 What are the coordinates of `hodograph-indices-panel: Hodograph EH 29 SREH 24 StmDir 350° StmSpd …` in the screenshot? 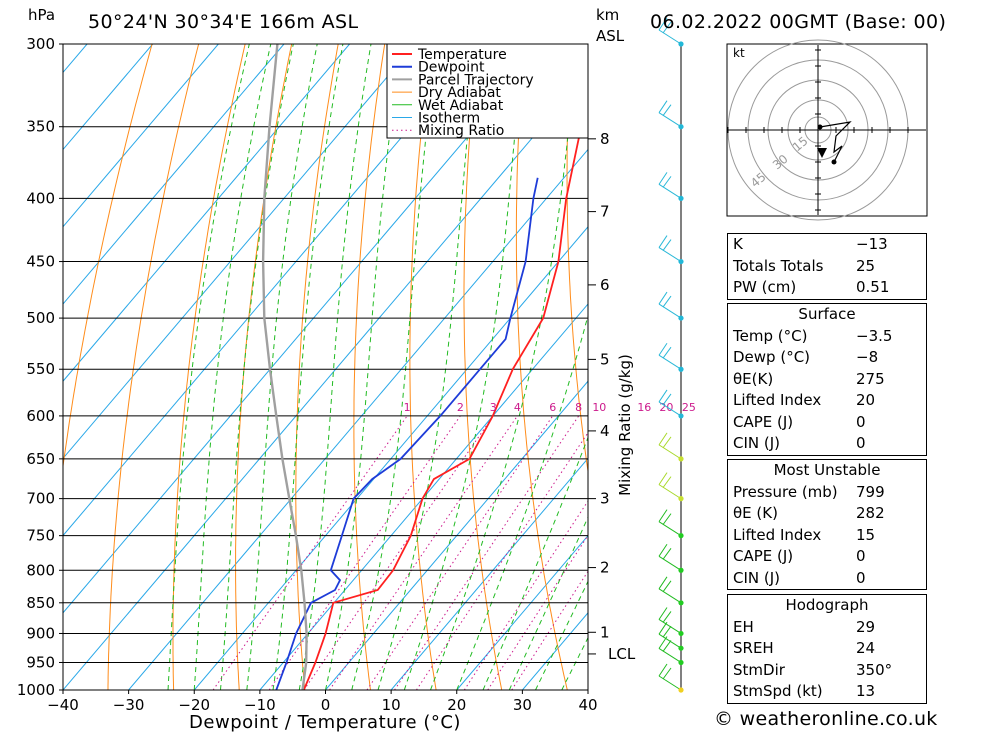 It's located at (827, 649).